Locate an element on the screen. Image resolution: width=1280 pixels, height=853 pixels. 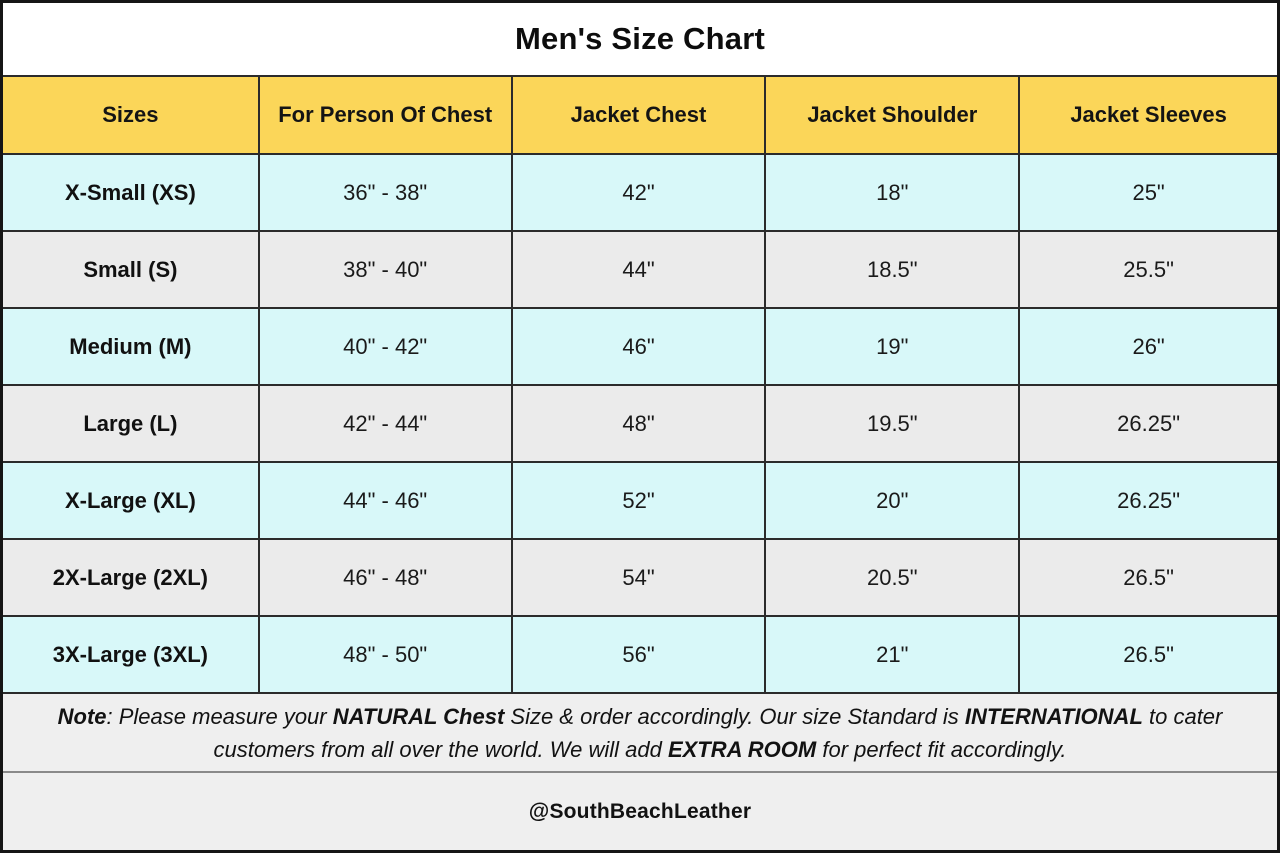
jacket-sleeves-cell: 25" is located at coordinates (1148, 192).